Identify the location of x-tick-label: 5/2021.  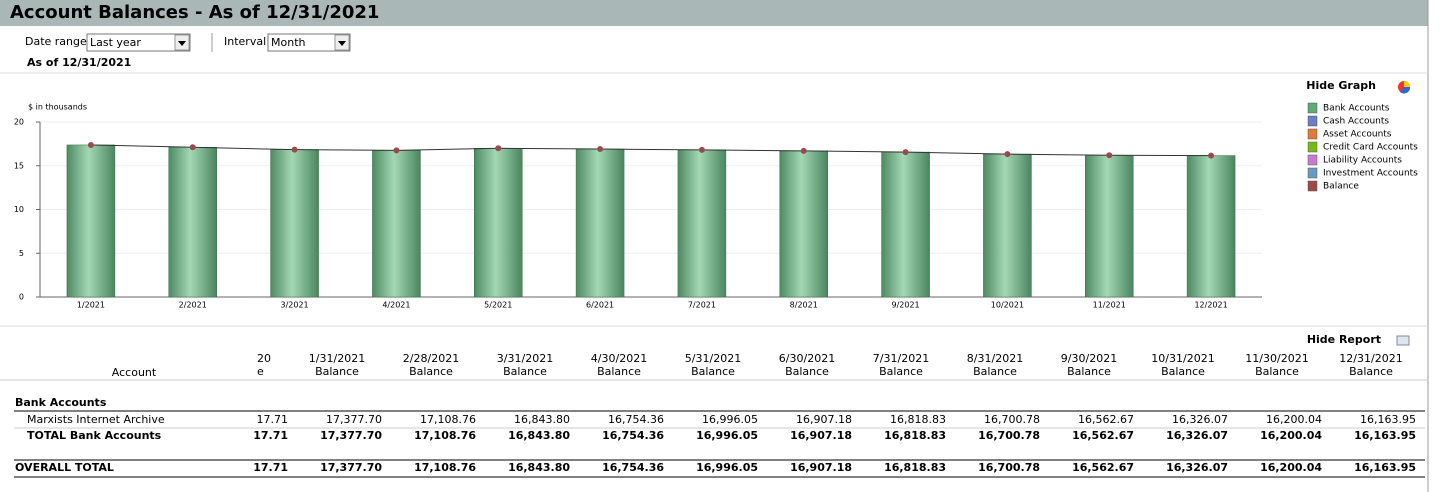
(498, 305).